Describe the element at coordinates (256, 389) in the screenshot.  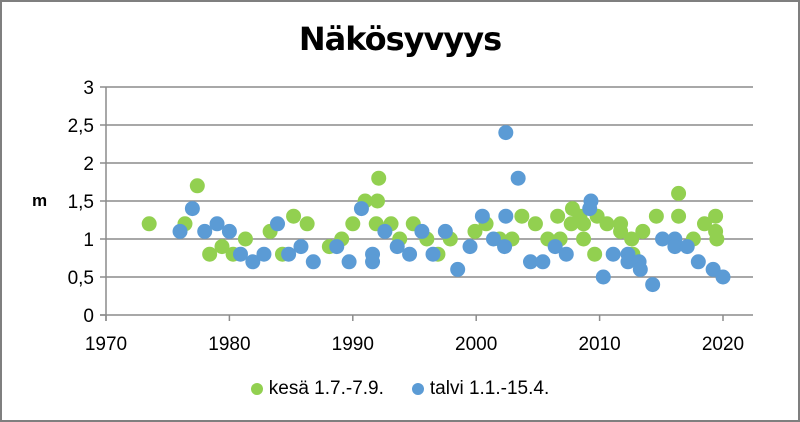
I see `legend-marker-green-icon` at that location.